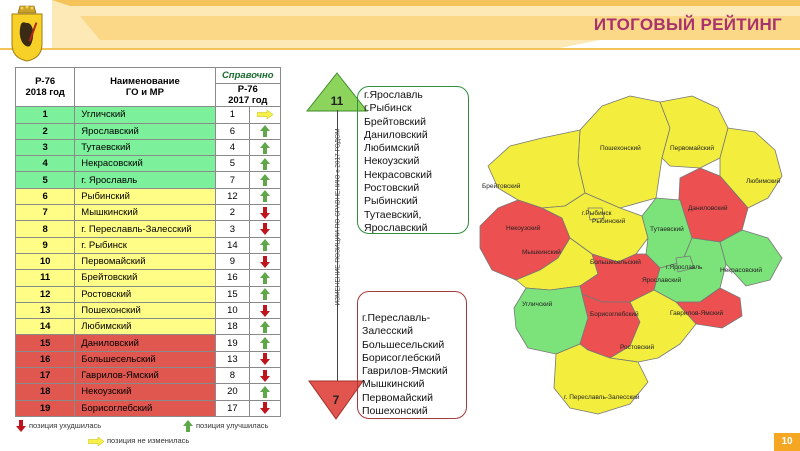 The width and height of the screenshot is (800, 451). I want to click on row-name: Борисоглебский, so click(145, 408).